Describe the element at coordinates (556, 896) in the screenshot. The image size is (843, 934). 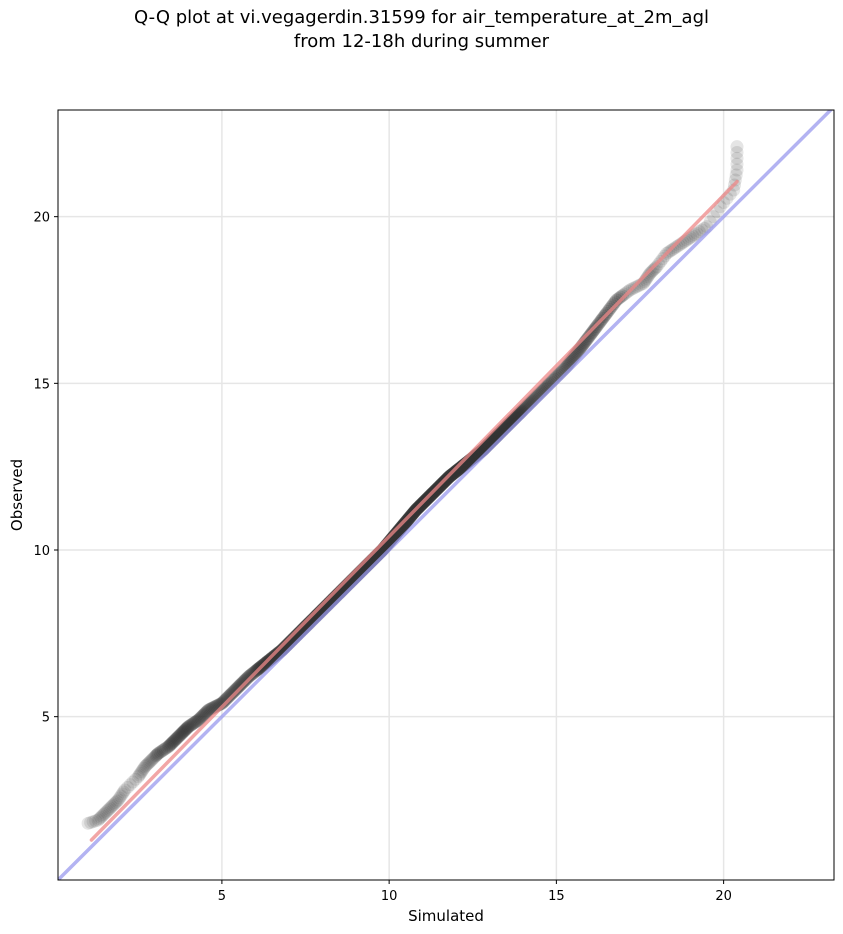
I see `x-tick-label: 15` at that location.